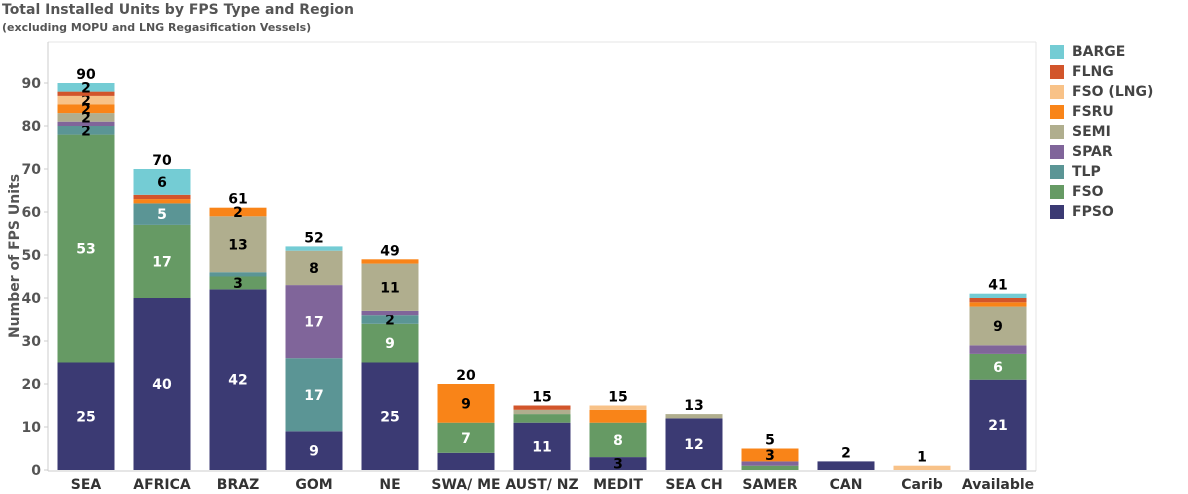  What do you see at coordinates (32, 213) in the screenshot?
I see `y-tick-label: 60` at bounding box center [32, 213].